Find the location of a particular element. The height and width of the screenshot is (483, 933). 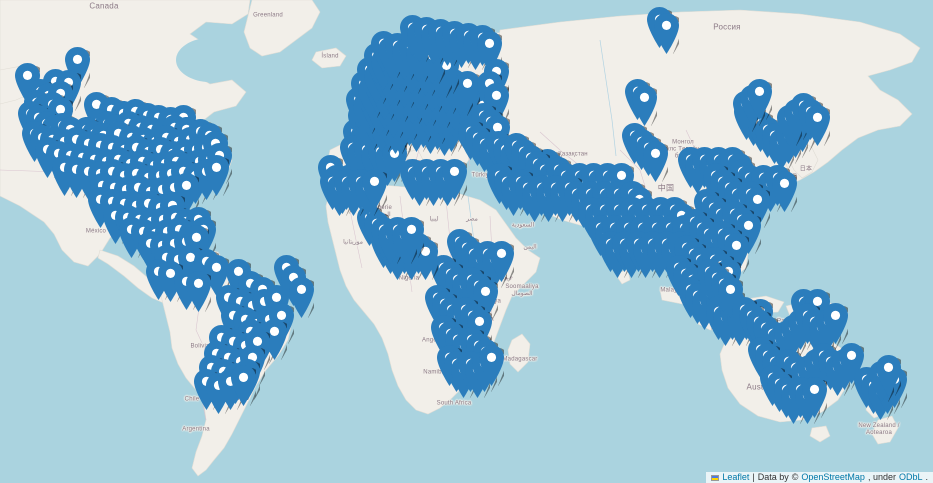

openstreetmap-link: OpenStreetMap is located at coordinates (833, 477).